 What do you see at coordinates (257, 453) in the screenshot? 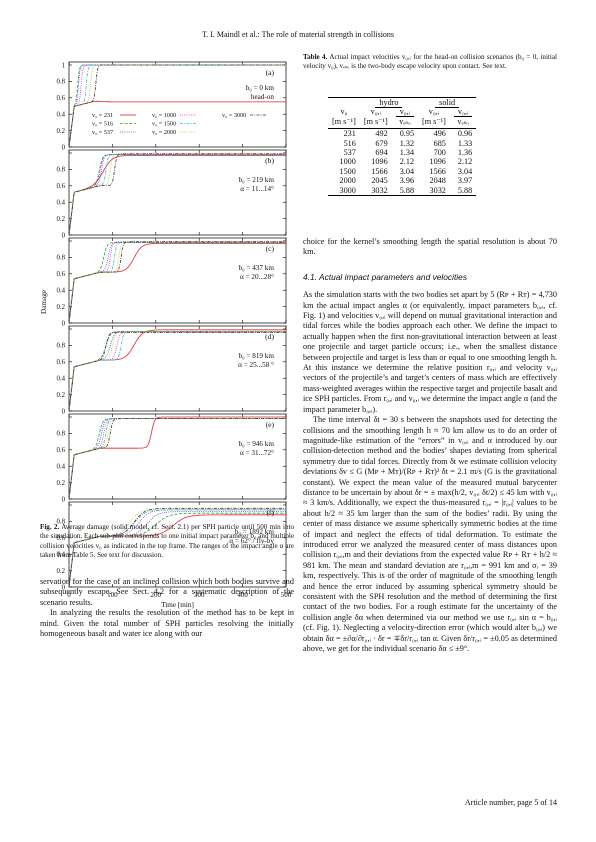
I see `panel-impact-angle: α = 31...72°` at bounding box center [257, 453].